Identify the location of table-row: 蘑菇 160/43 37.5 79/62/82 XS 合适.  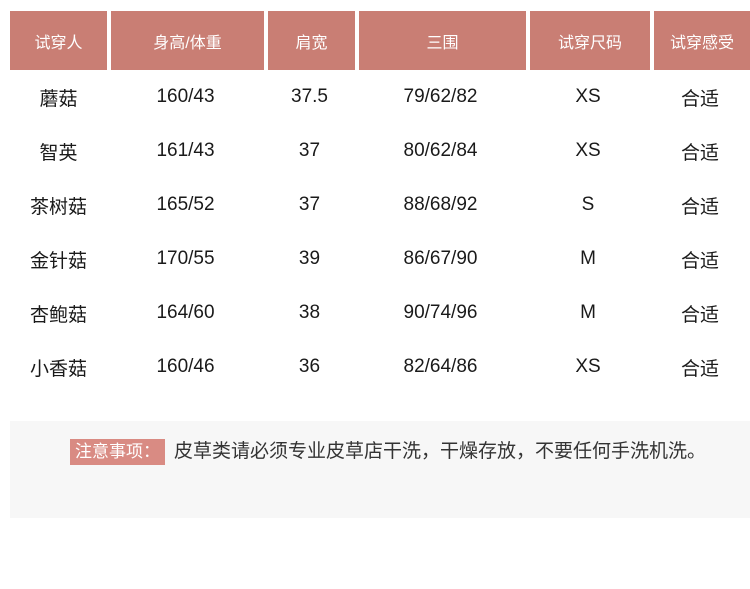
(380, 97).